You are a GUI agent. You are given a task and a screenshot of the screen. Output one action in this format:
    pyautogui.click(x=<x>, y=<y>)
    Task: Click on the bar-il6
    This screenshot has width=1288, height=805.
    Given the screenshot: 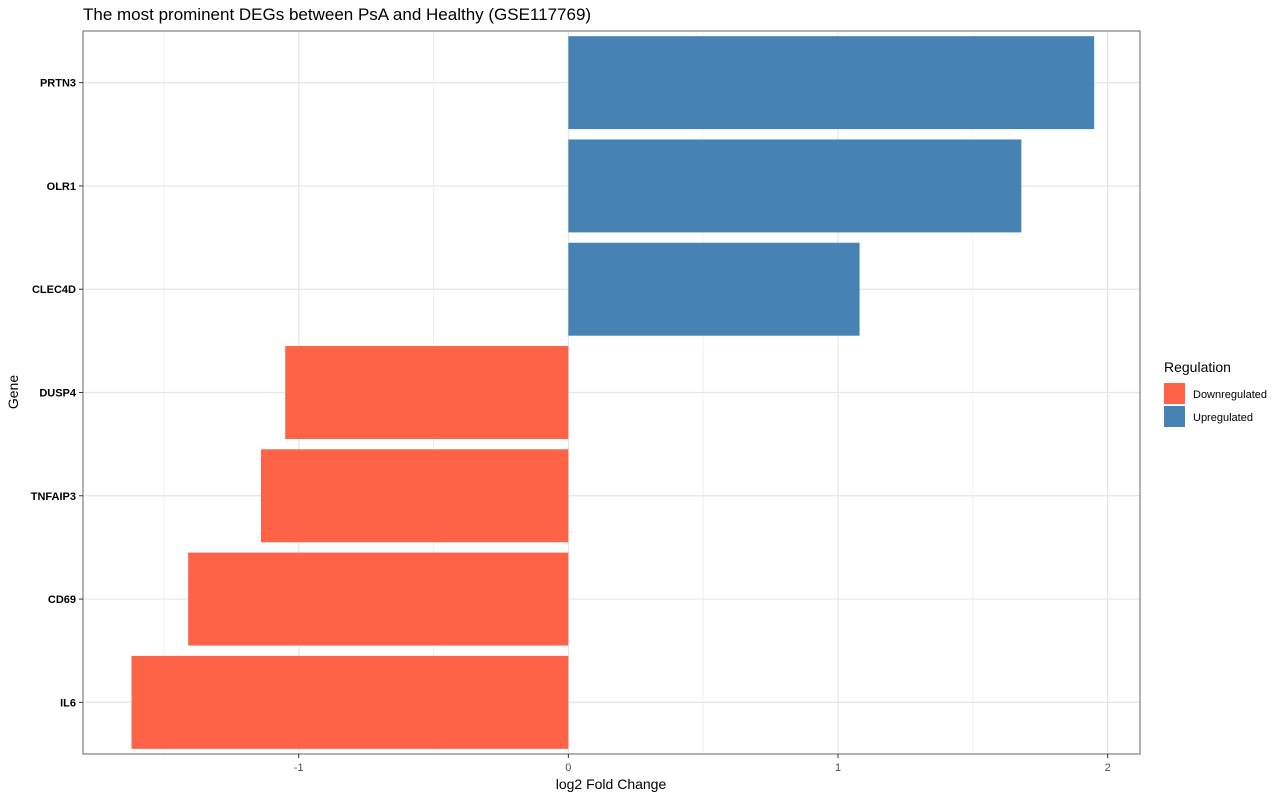 What is the action you would take?
    pyautogui.click(x=350, y=702)
    